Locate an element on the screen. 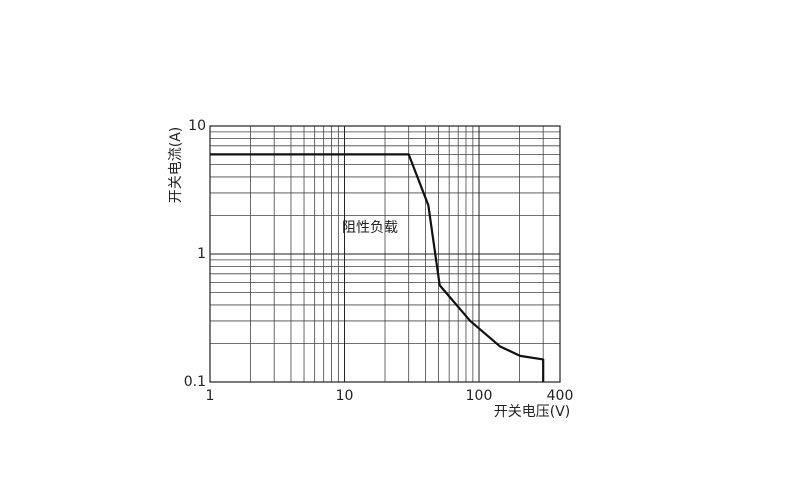 The height and width of the screenshot is (501, 800). x-axis-label: 开关电压(V) is located at coordinates (532, 412).